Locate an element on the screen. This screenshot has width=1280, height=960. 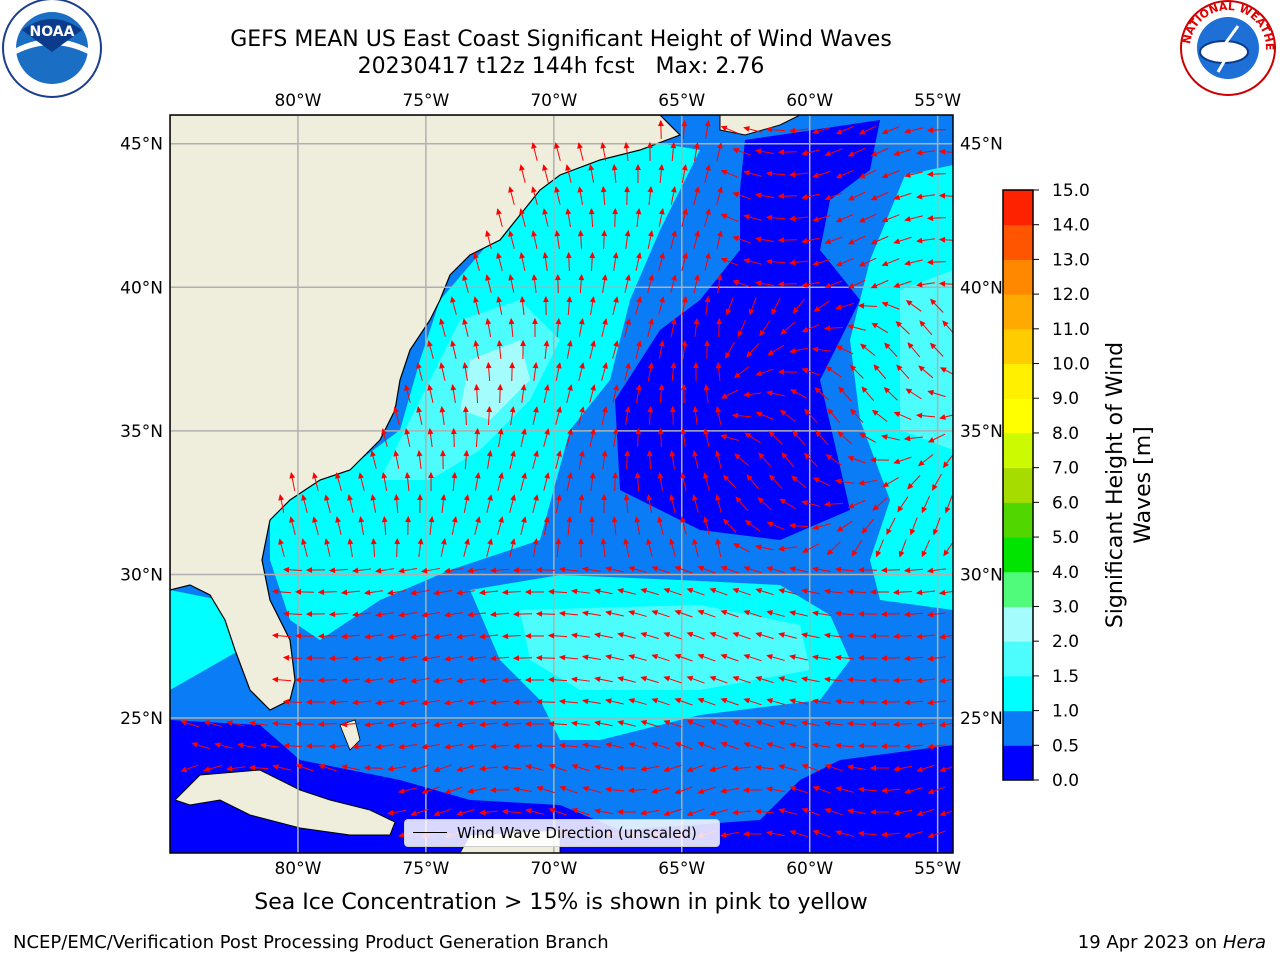
lon-tick-label-top: 80°W is located at coordinates (297, 101).